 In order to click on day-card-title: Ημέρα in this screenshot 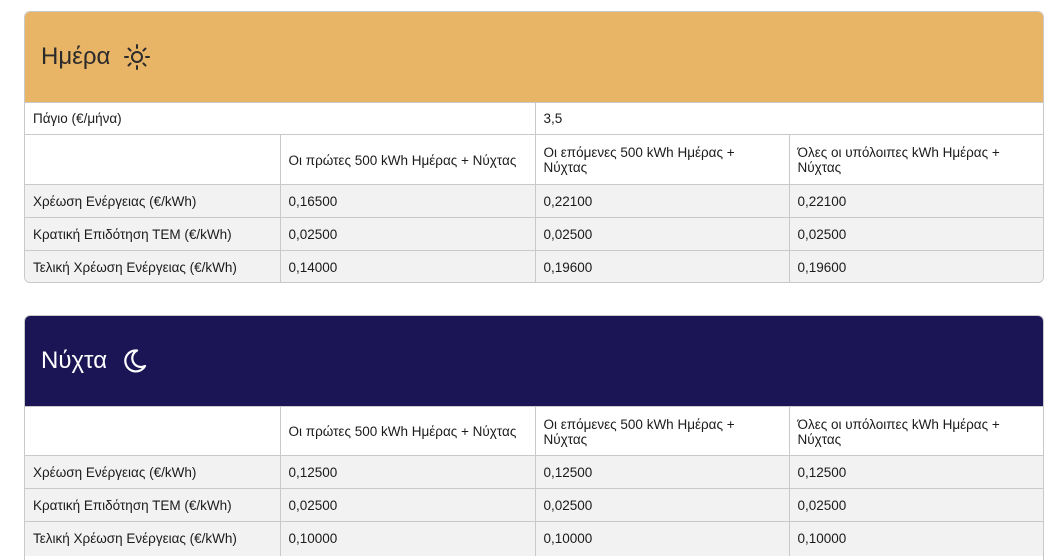, I will do `click(76, 56)`.